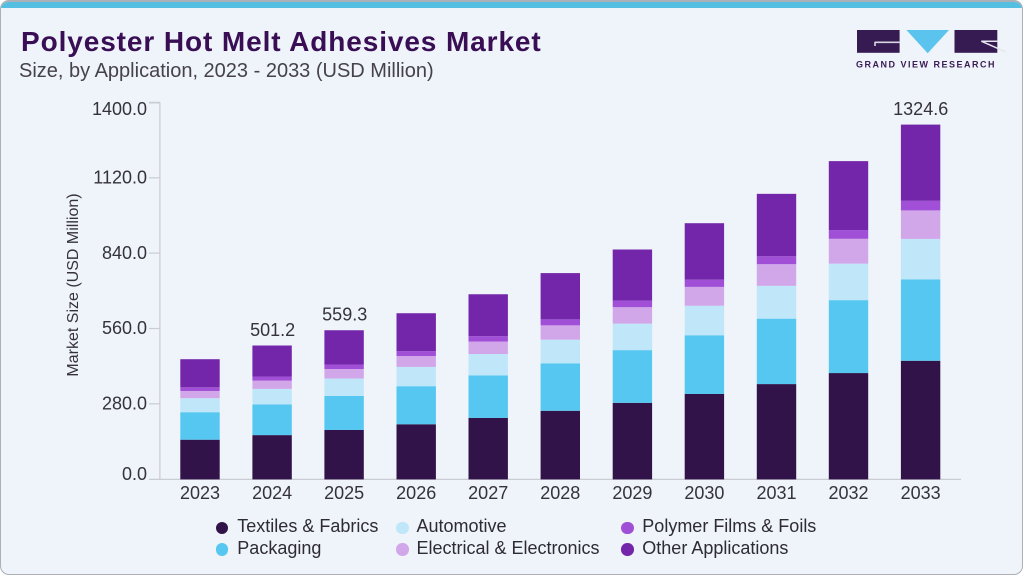 Image resolution: width=1025 pixels, height=576 pixels. Describe the element at coordinates (119, 109) in the screenshot. I see `svg-text: 1400.0` at that location.